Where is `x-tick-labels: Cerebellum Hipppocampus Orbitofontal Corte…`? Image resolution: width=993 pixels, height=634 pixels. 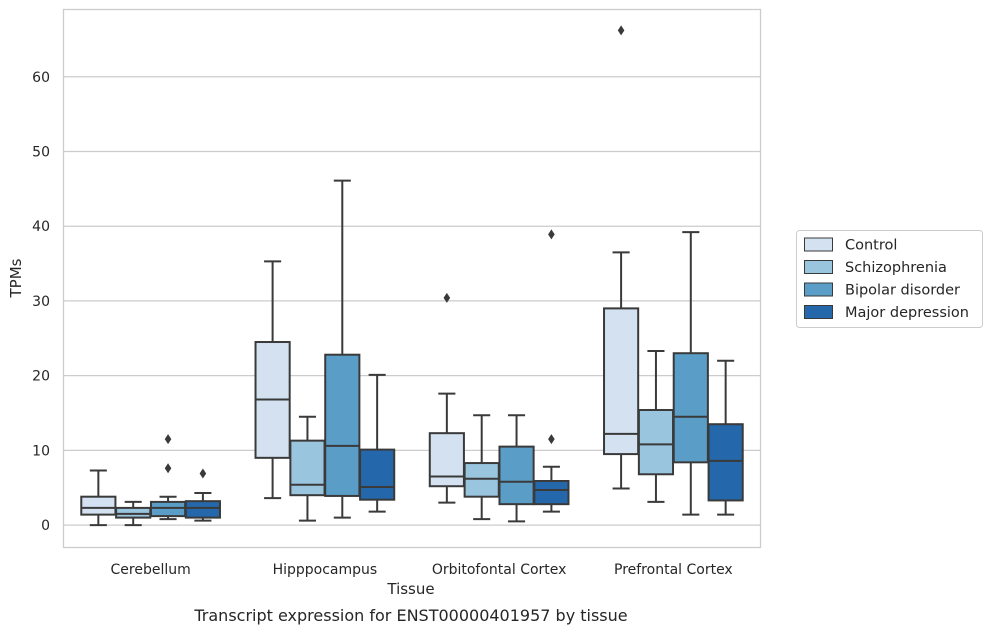
x-tick-labels: Cerebellum Hipppocampus Orbitofontal Corte… is located at coordinates (422, 570).